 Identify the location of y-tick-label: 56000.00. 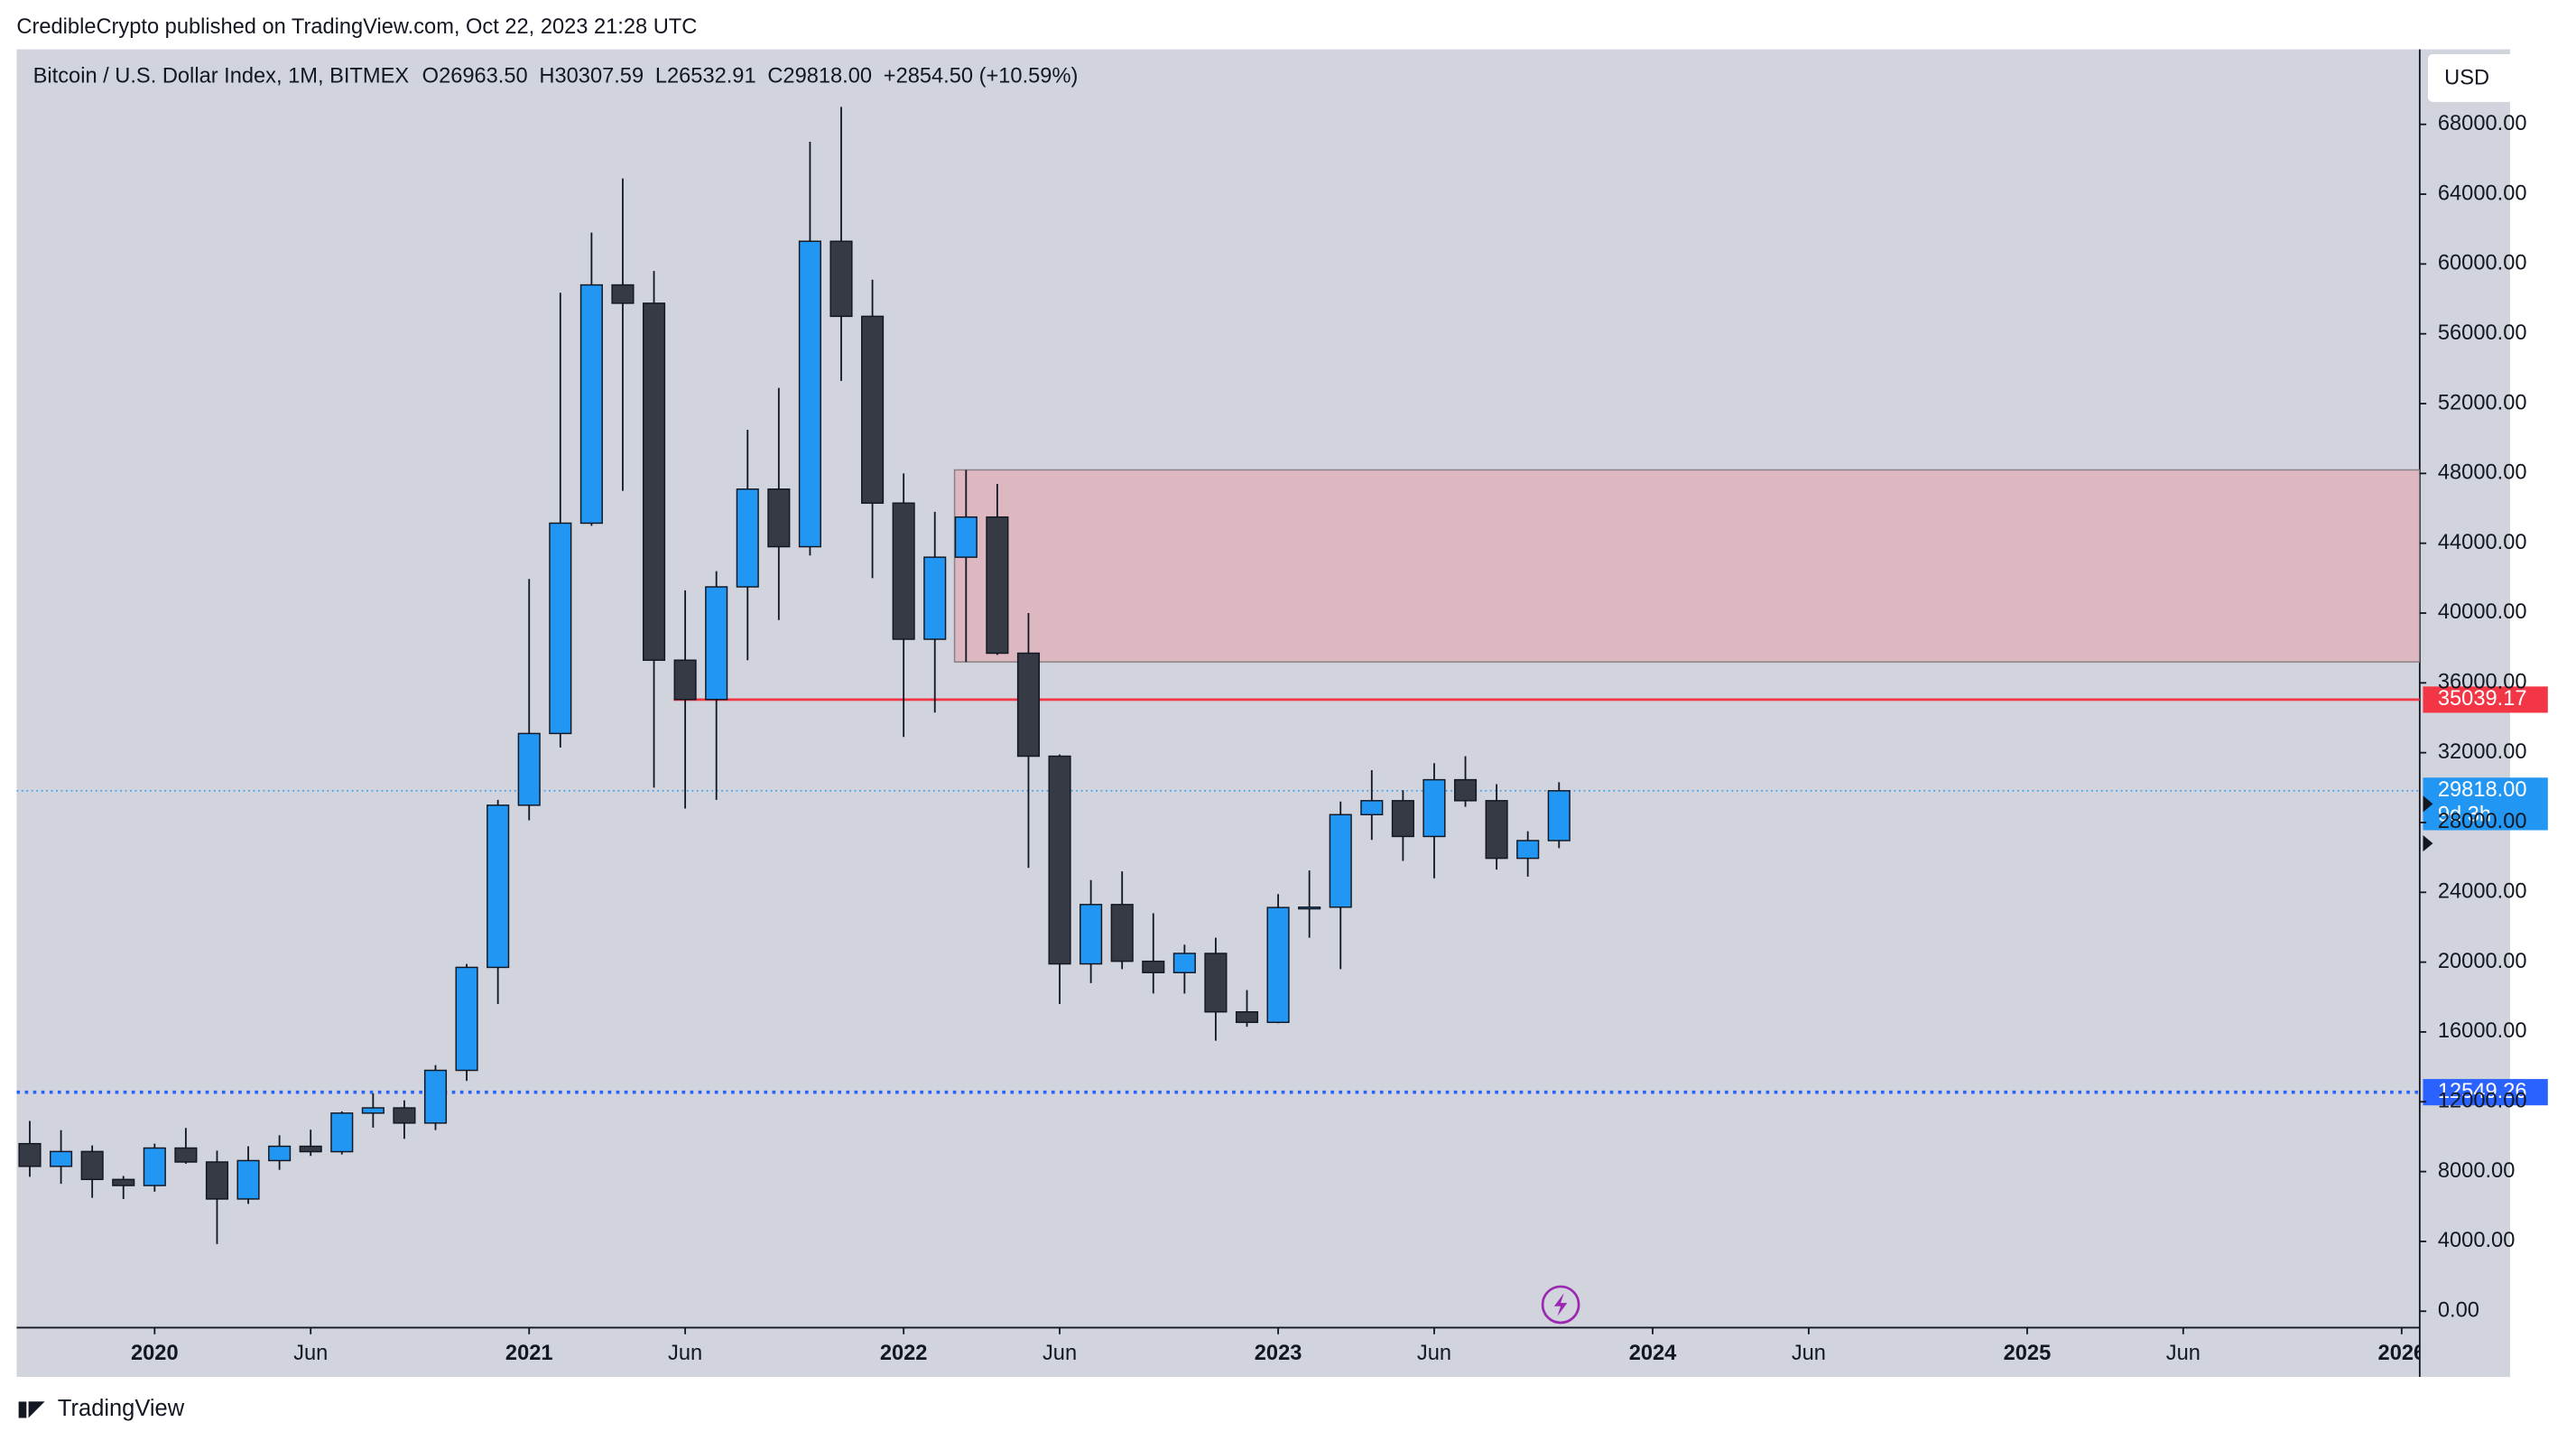
(2482, 333).